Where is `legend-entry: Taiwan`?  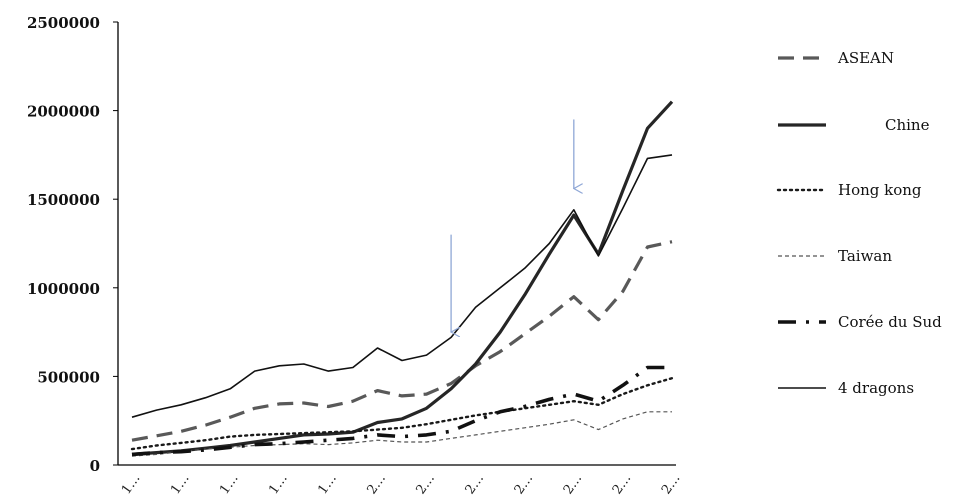 legend-entry: Taiwan is located at coordinates (835, 256).